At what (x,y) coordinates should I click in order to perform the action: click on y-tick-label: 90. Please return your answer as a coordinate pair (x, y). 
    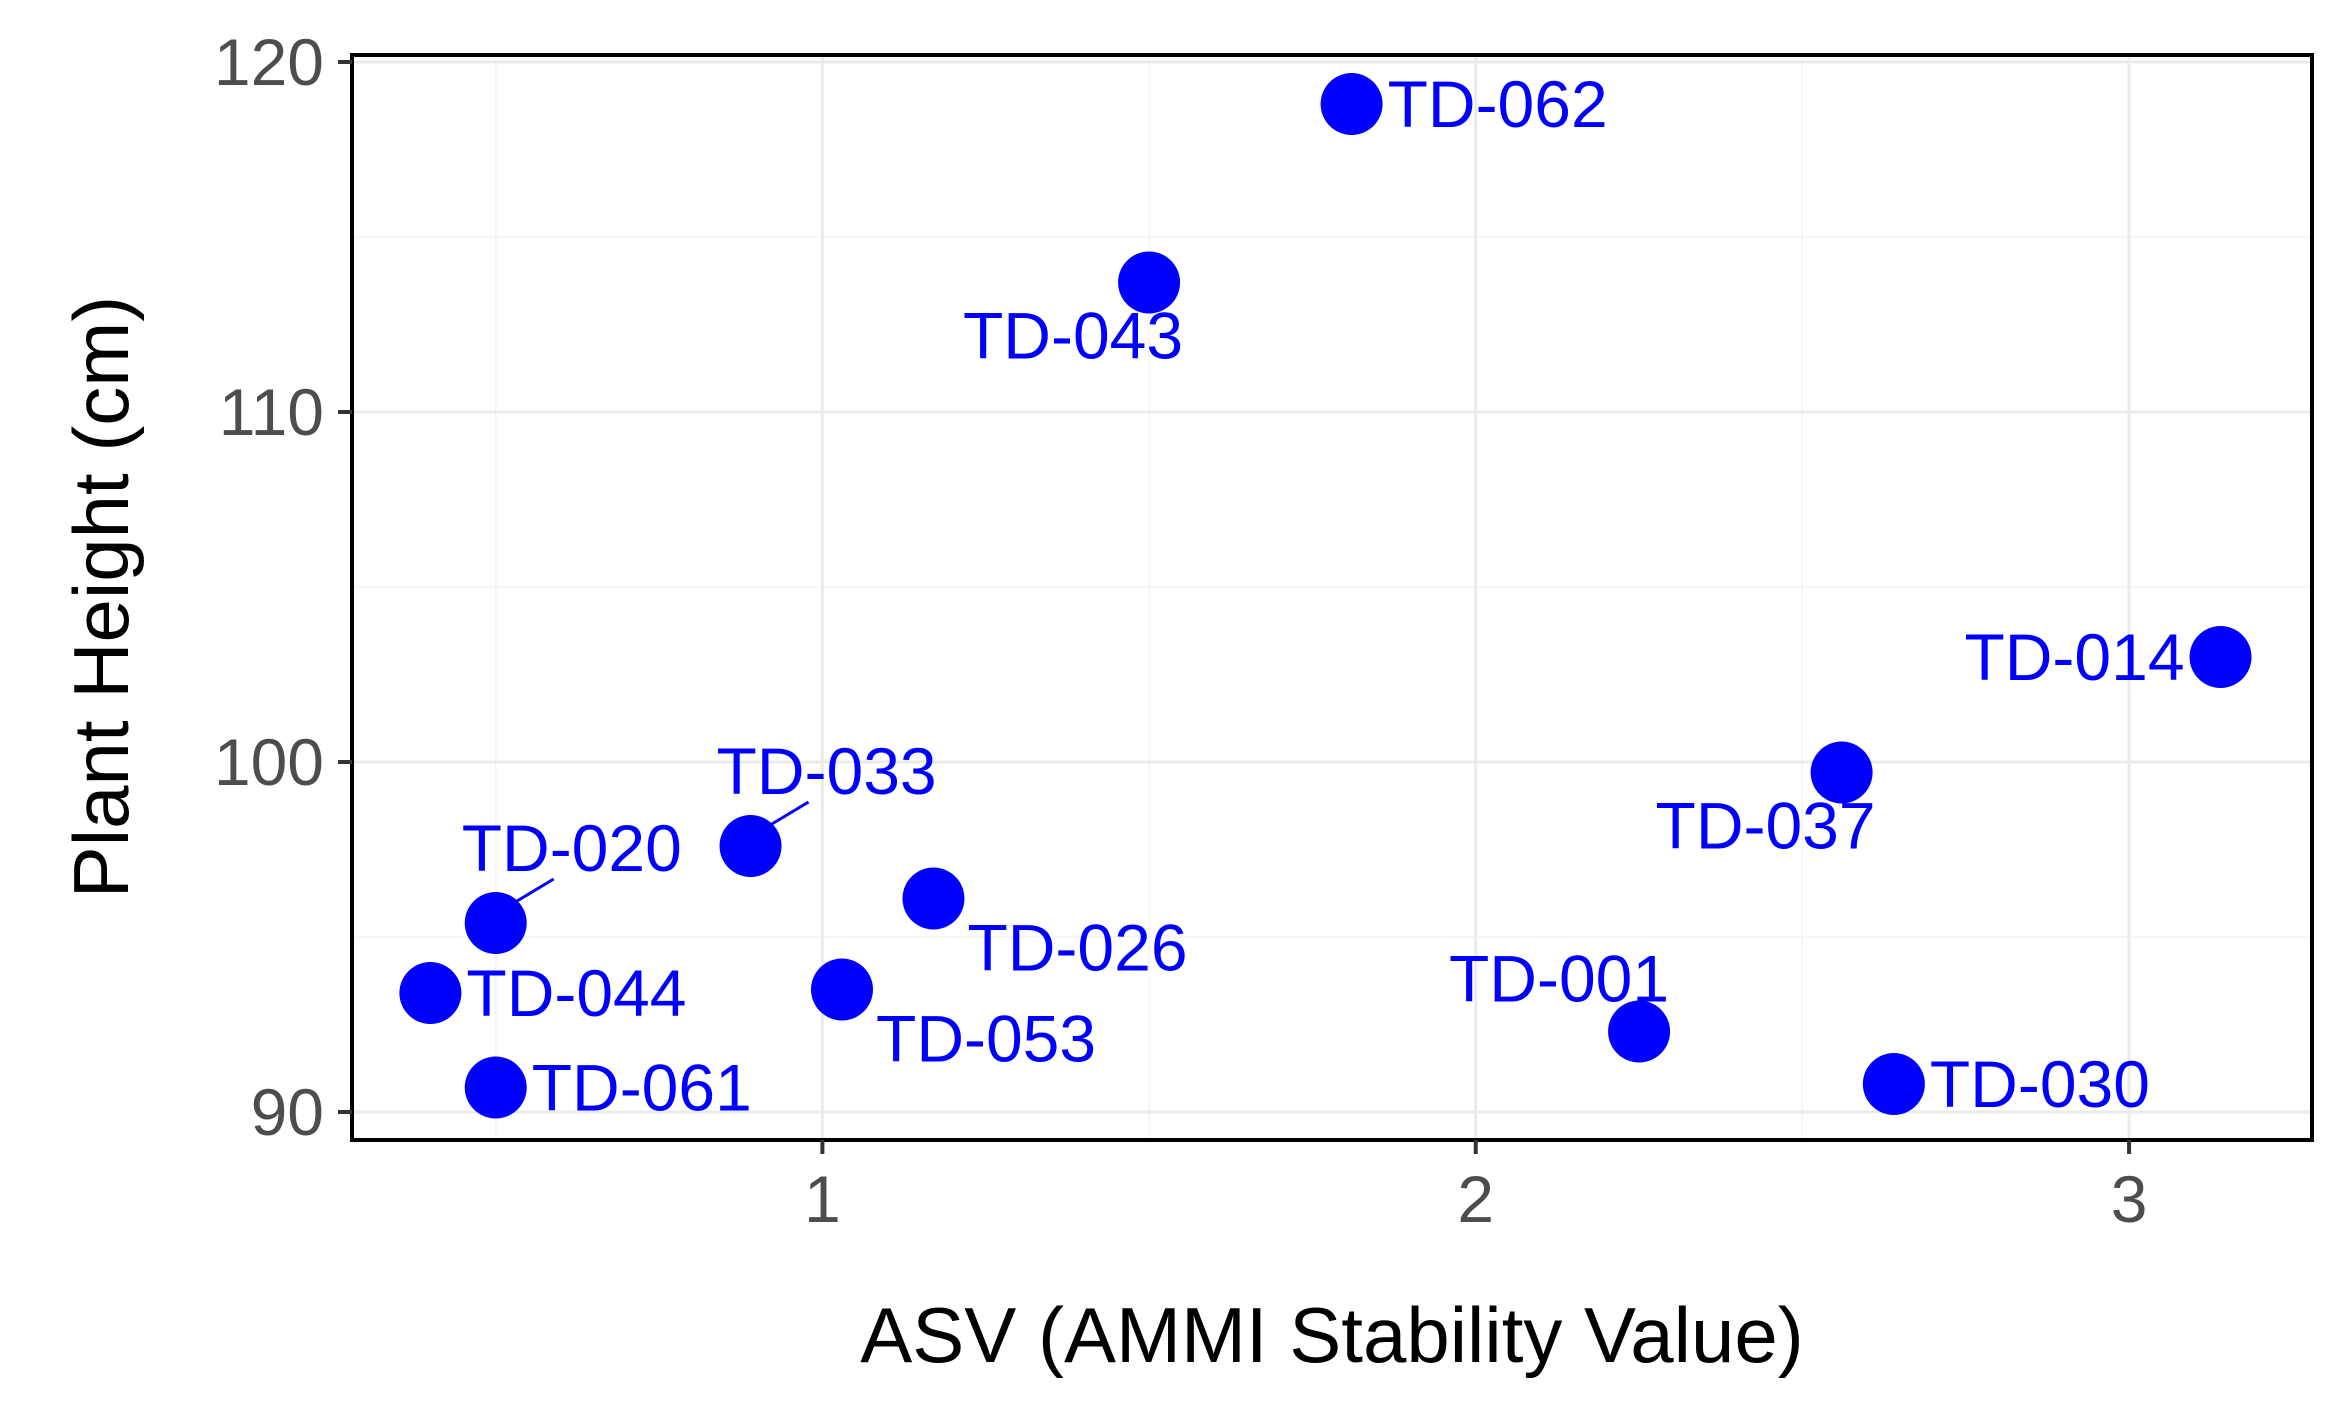
    Looking at the image, I should click on (287, 1112).